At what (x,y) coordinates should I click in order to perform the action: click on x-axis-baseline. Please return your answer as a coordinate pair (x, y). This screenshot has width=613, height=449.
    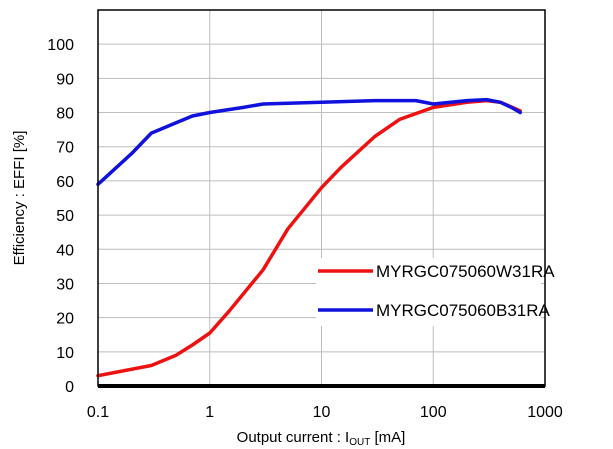
    Looking at the image, I should click on (321, 386).